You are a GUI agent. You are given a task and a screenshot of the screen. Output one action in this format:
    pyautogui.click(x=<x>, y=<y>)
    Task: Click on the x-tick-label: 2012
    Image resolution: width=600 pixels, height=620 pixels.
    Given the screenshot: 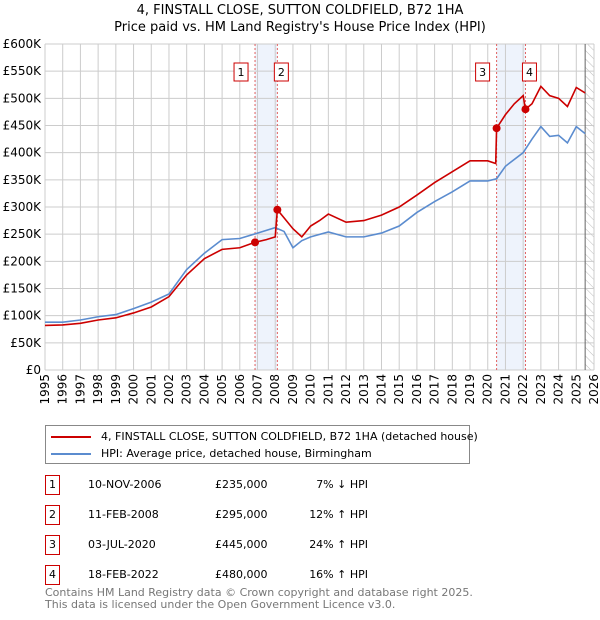 What is the action you would take?
    pyautogui.click(x=346, y=389)
    